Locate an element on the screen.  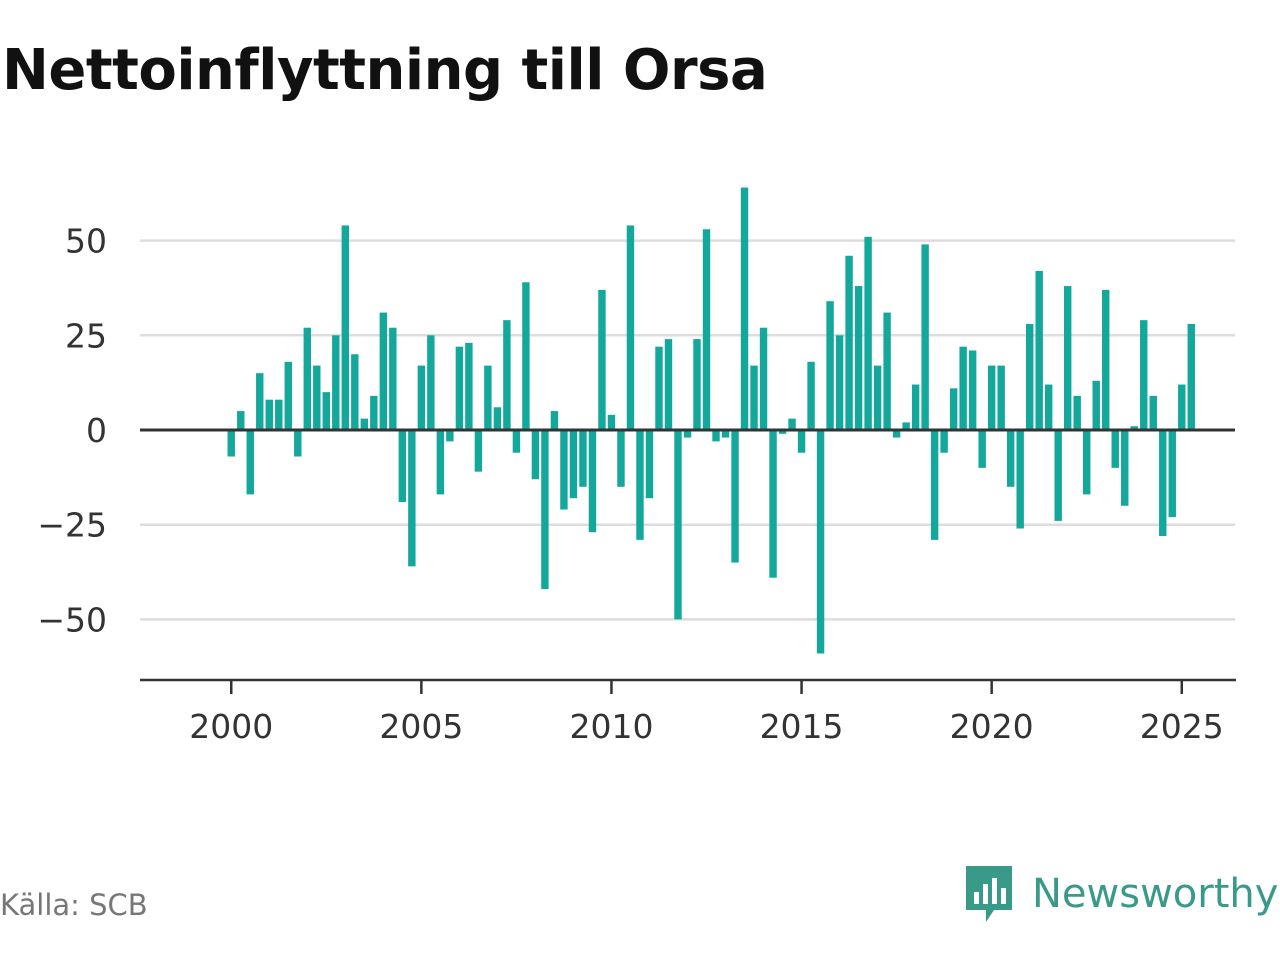
y-tick-label: −25 is located at coordinates (72, 525).